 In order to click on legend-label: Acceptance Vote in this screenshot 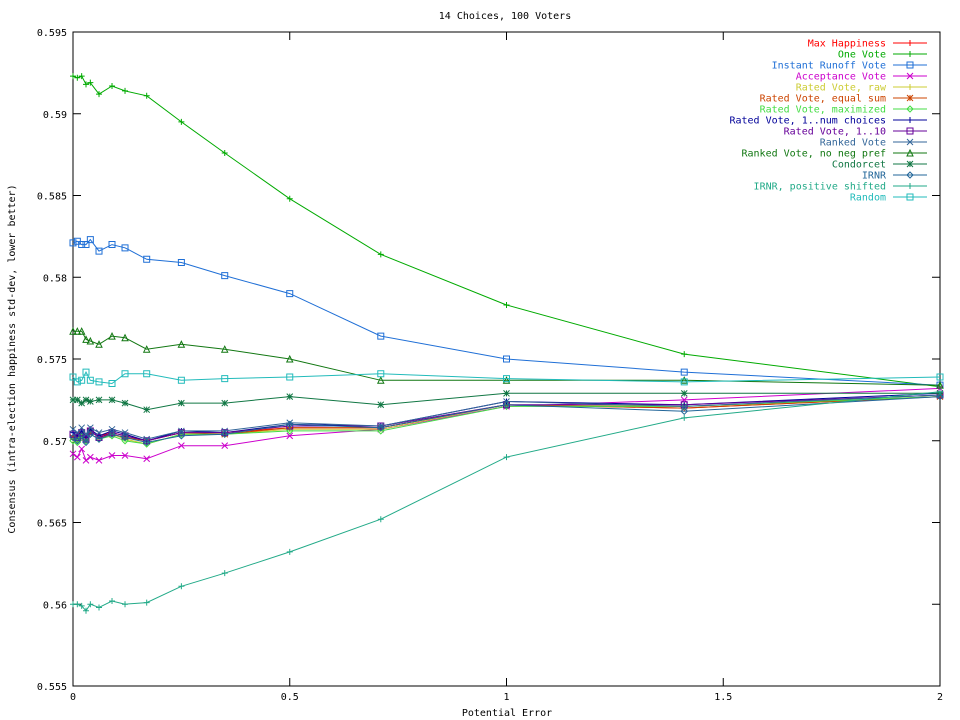, I will do `click(841, 77)`.